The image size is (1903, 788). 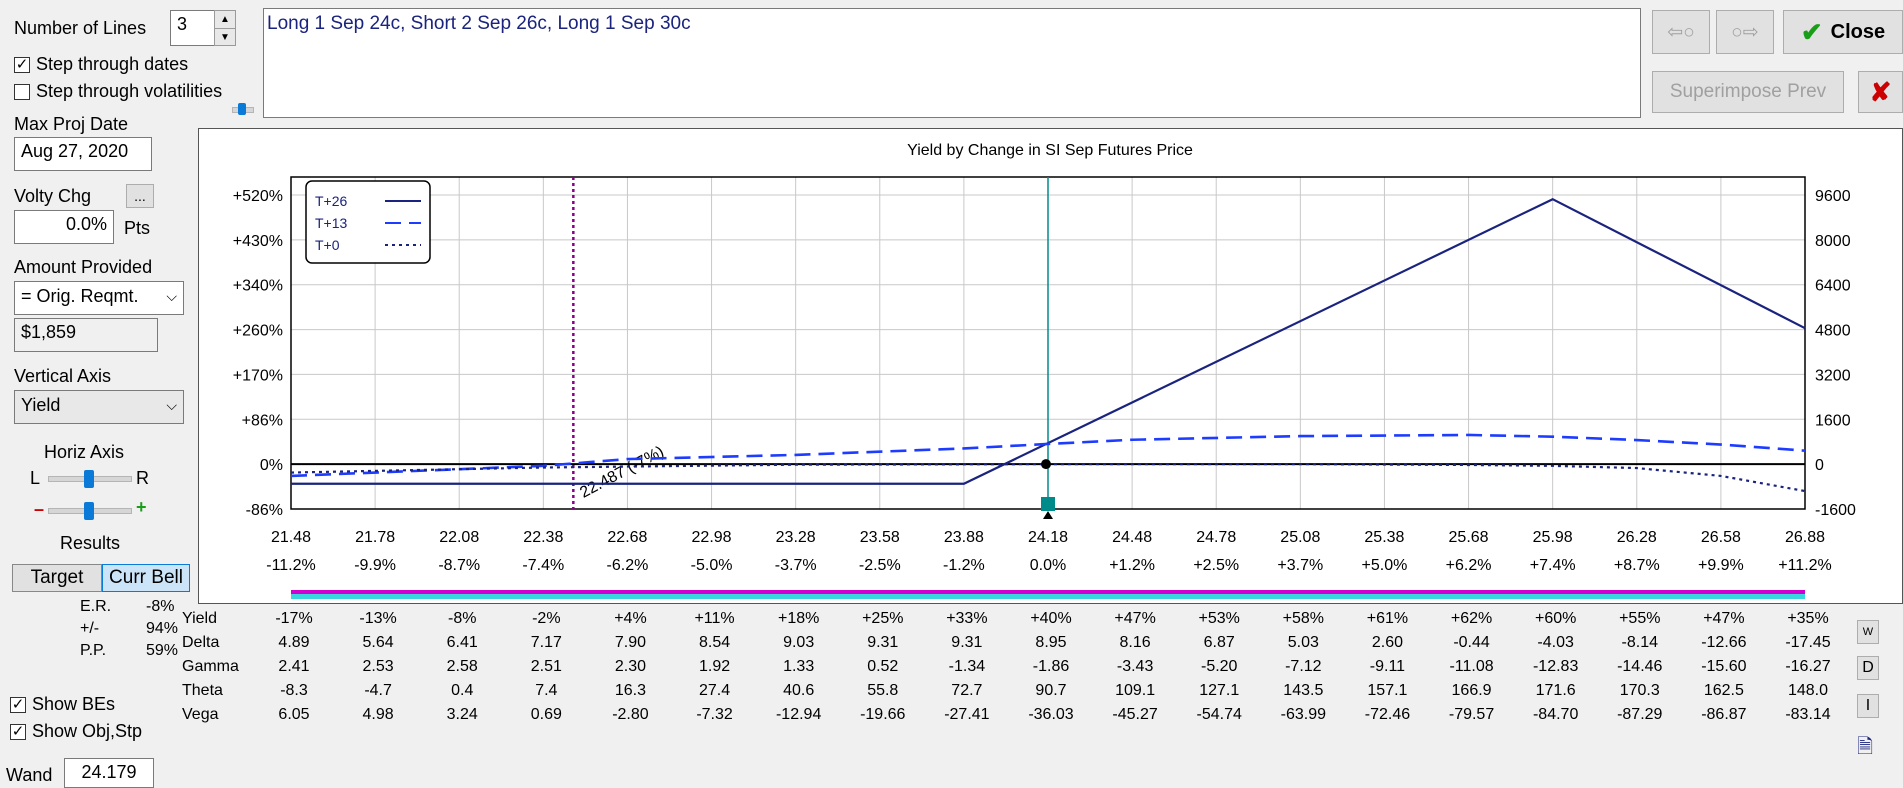 What do you see at coordinates (1640, 666) in the screenshot?
I see `greek-cell: -14.46` at bounding box center [1640, 666].